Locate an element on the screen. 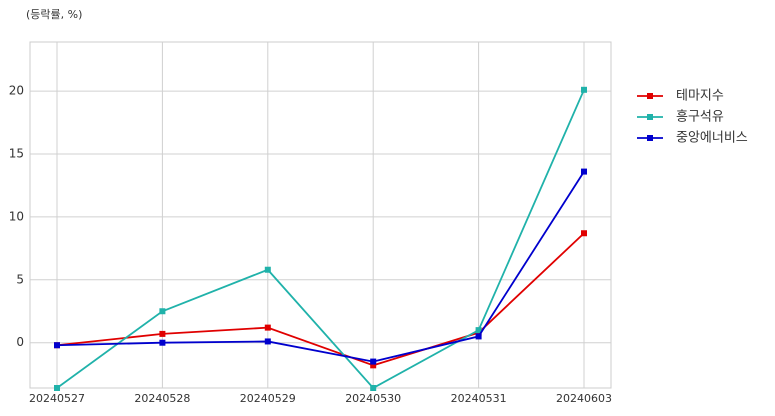 The image size is (775, 416). legend-label: 테마지수 is located at coordinates (700, 96).